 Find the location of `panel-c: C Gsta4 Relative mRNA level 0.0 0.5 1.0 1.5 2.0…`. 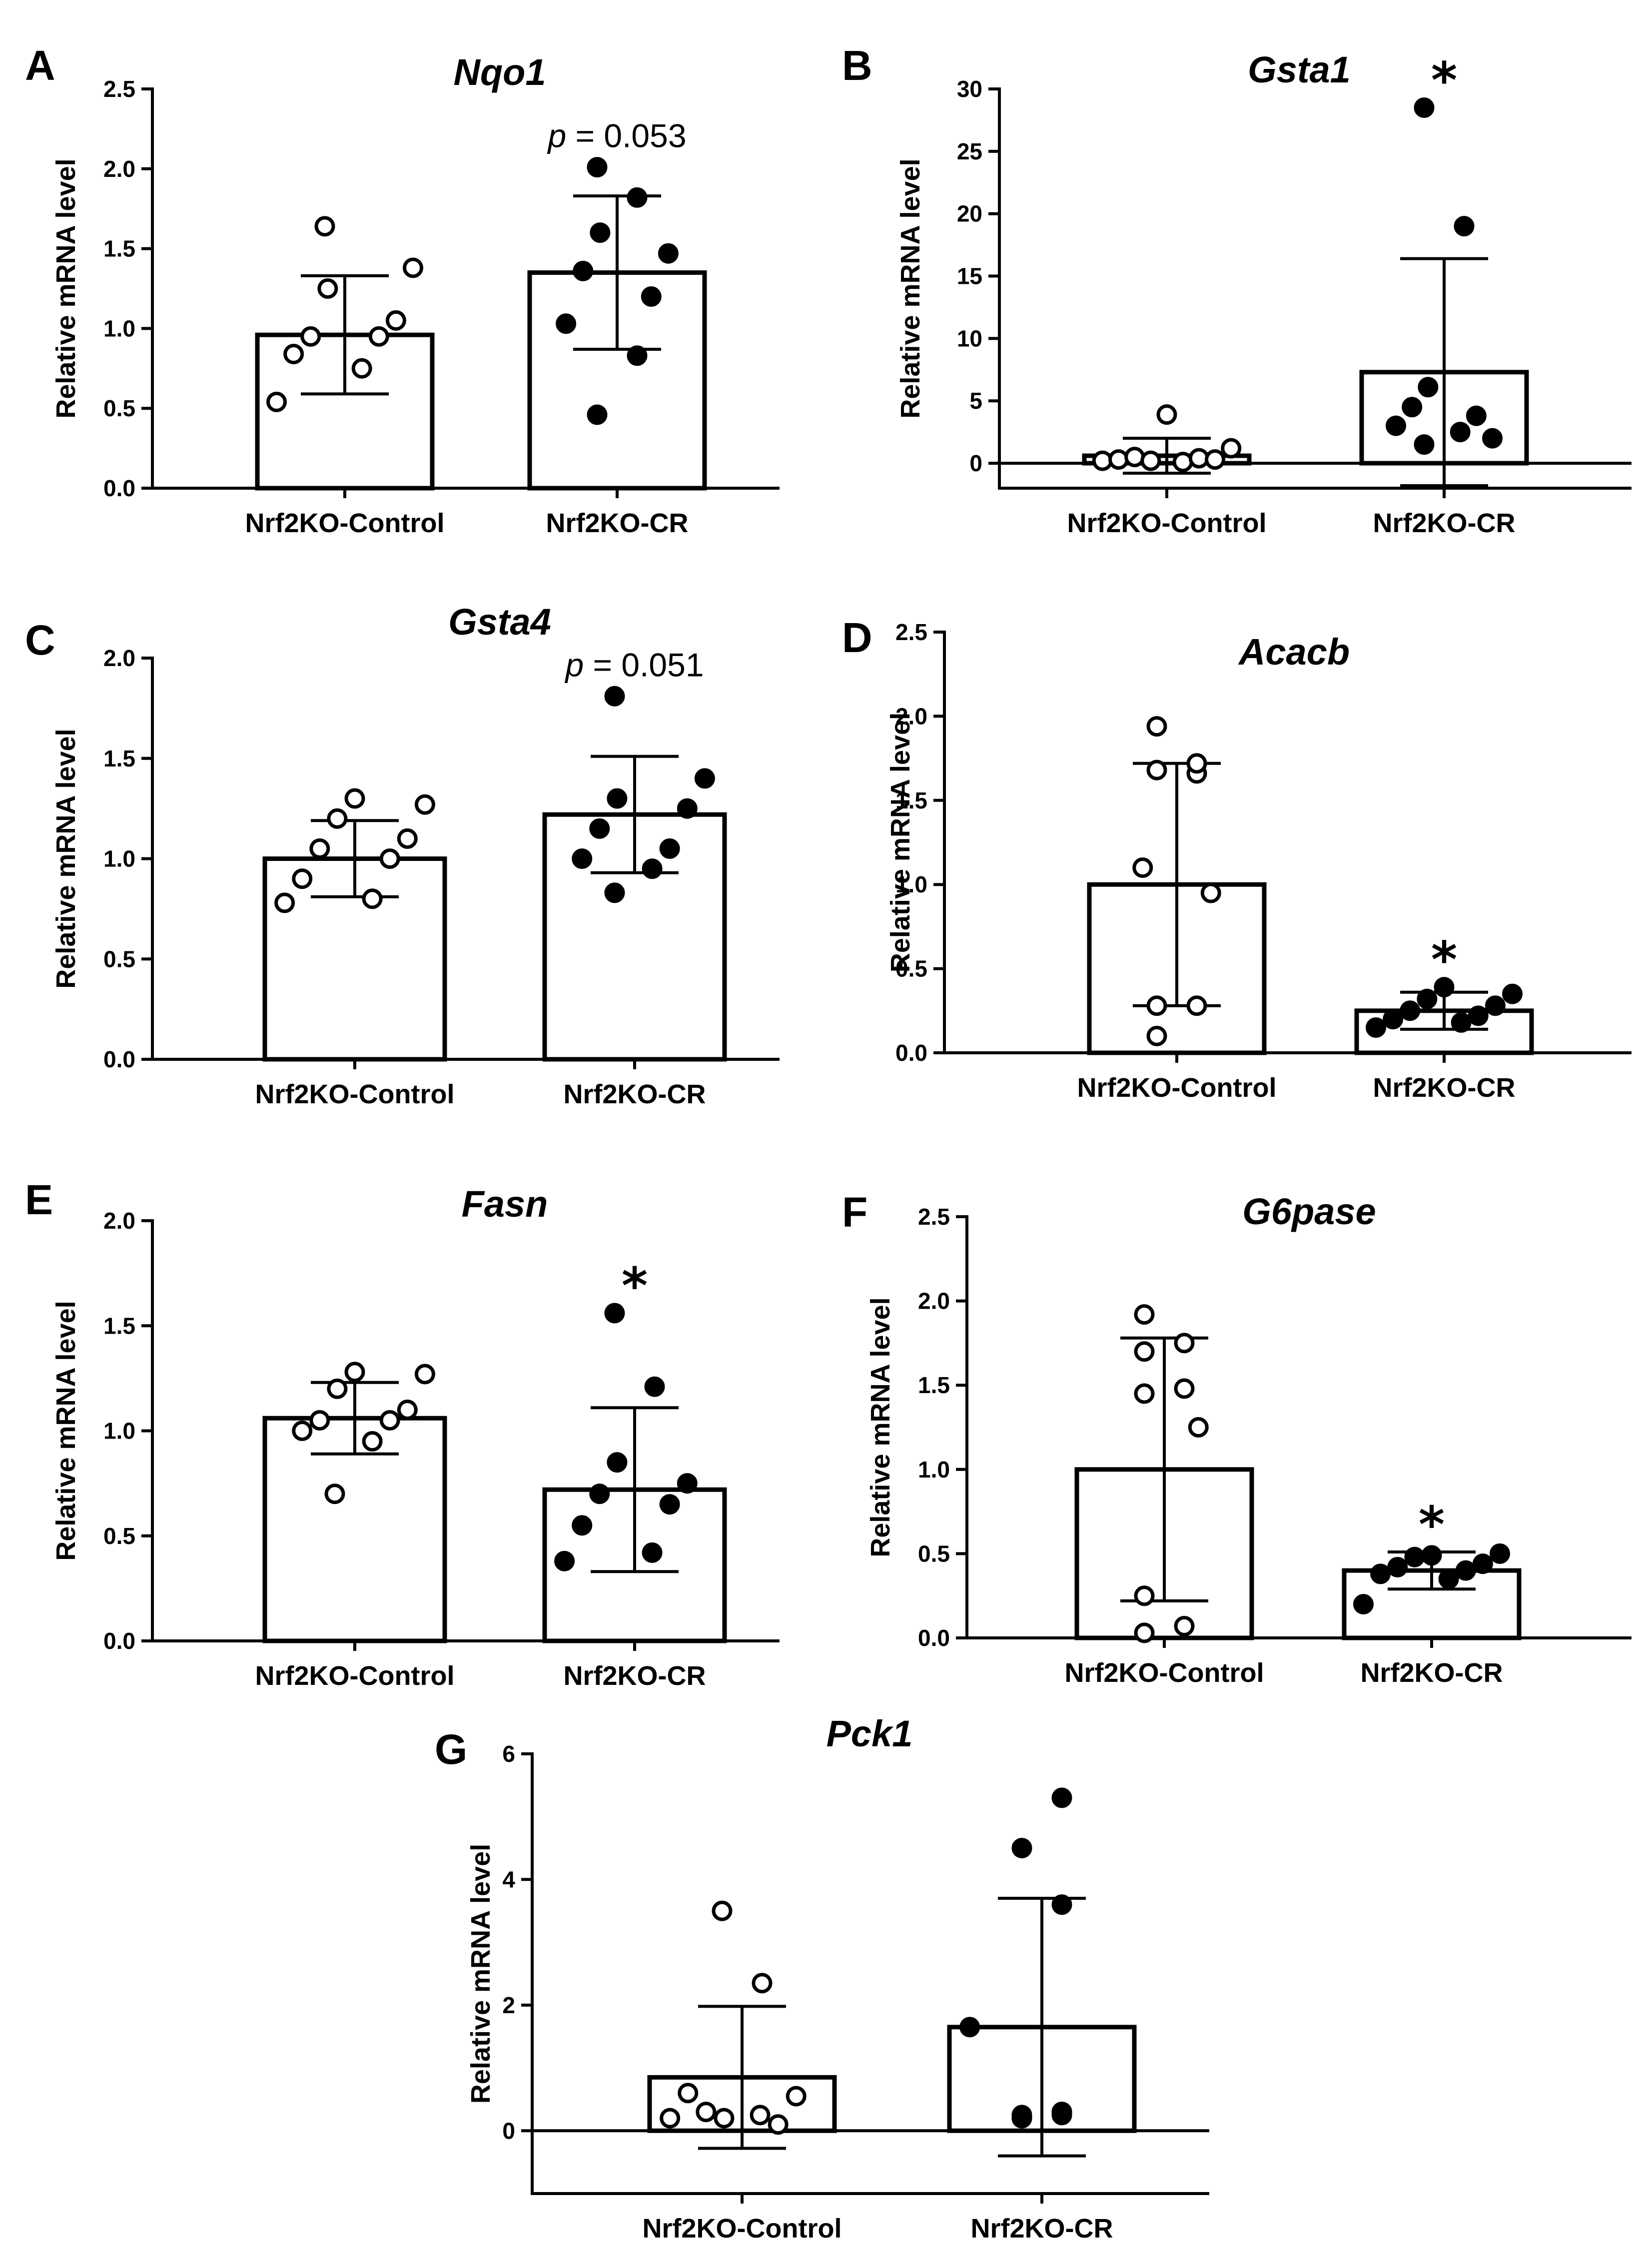

panel-c: C Gsta4 Relative mRNA level 0.0 0.5 1.0 1.5 2.0… is located at coordinates (402, 855).